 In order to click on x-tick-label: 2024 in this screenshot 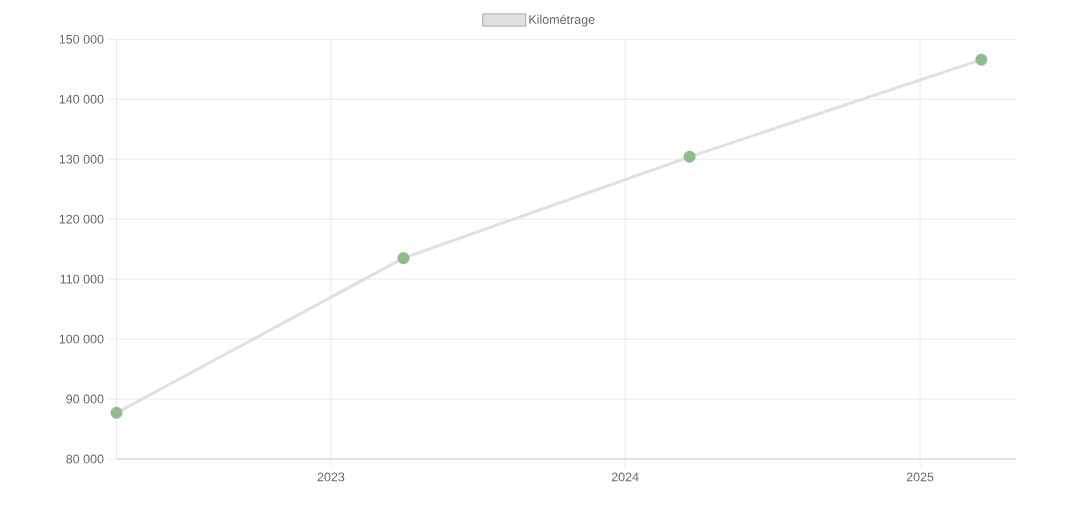, I will do `click(625, 477)`.